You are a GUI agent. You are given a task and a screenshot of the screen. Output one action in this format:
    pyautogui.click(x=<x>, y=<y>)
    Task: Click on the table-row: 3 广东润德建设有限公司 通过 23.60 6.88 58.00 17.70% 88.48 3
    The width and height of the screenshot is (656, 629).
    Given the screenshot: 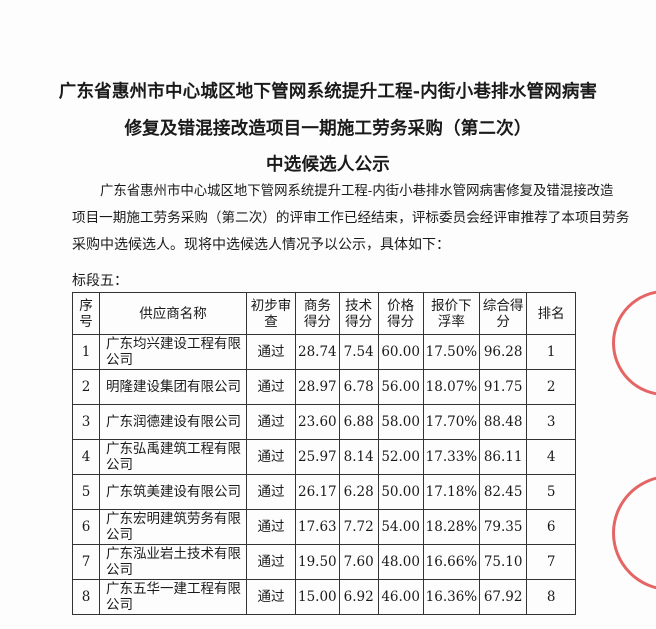 What is the action you would take?
    pyautogui.click(x=324, y=422)
    